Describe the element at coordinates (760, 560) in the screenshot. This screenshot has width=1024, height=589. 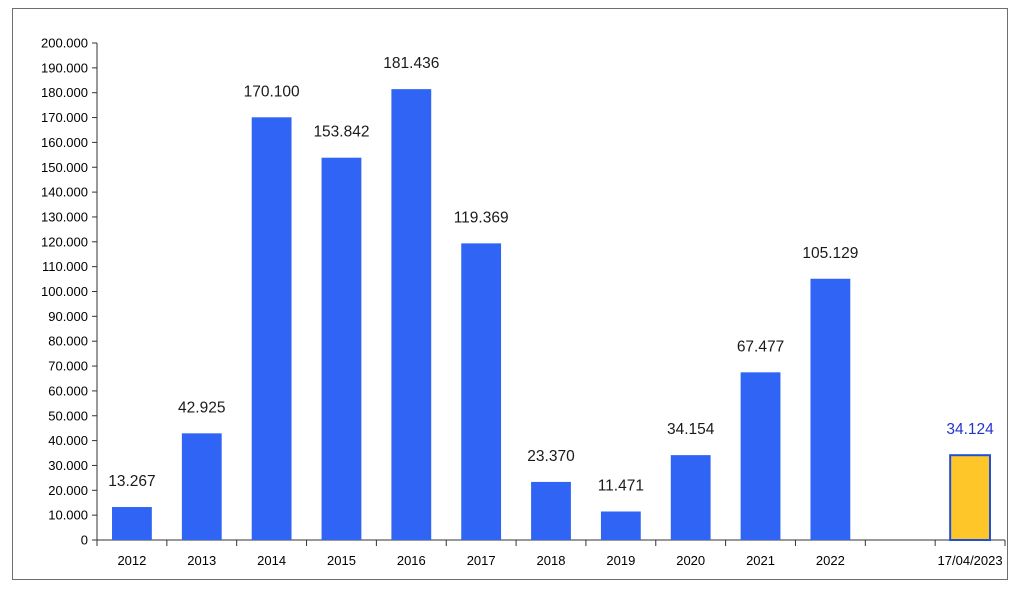
I see `x-tick-label: 2021` at that location.